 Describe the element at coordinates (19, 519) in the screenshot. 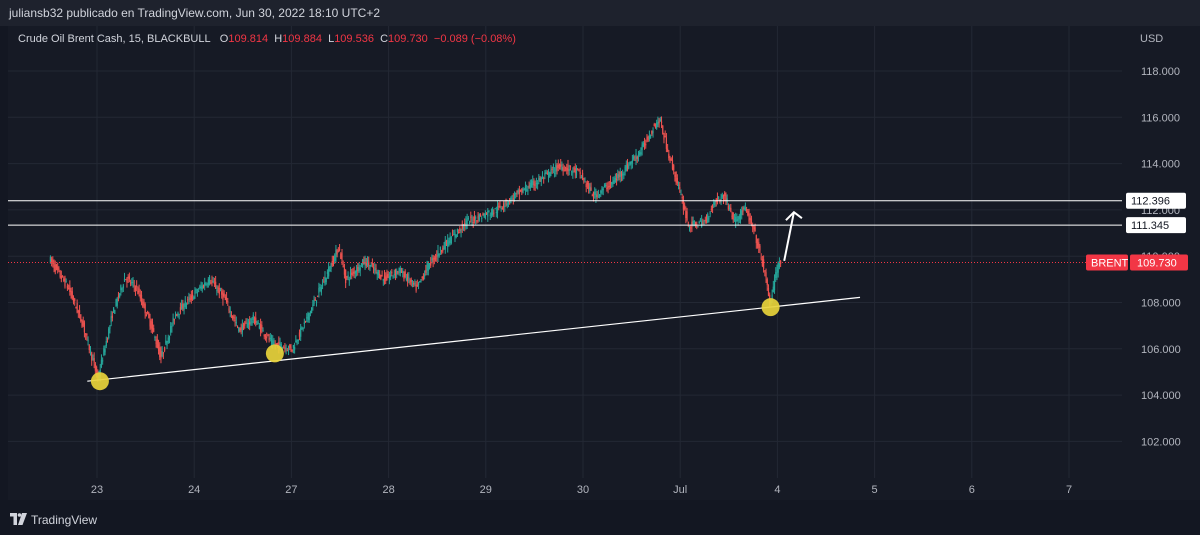

I see `tradingview-logo-icon` at that location.